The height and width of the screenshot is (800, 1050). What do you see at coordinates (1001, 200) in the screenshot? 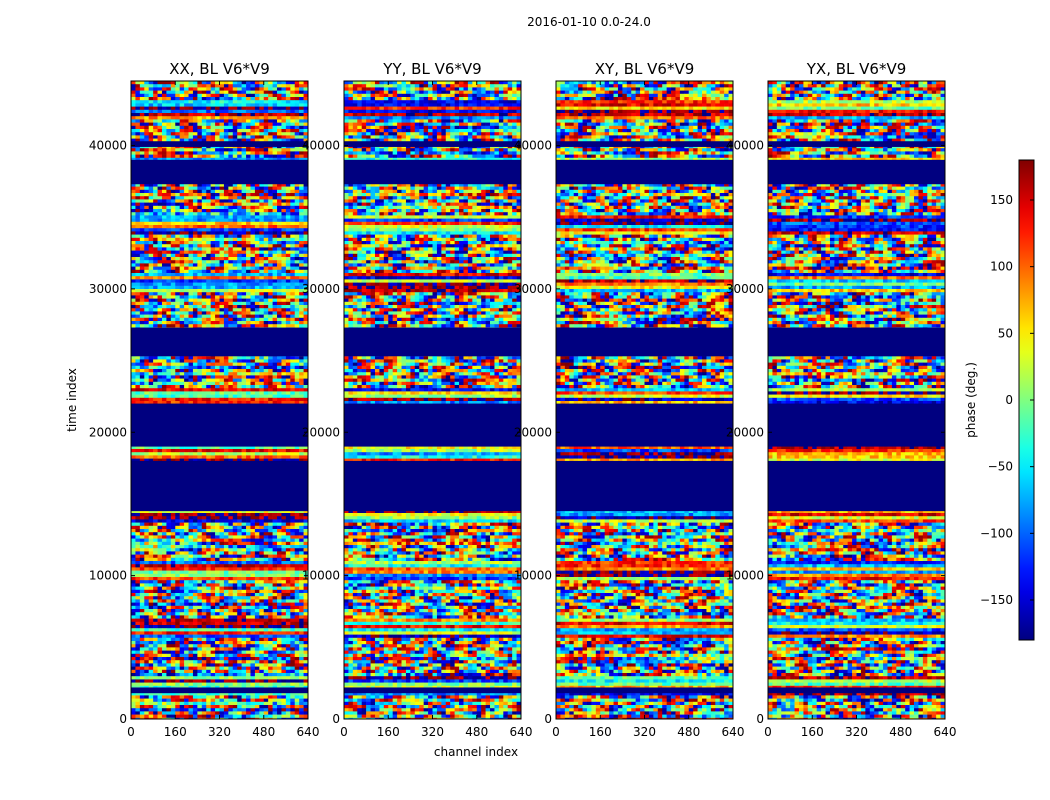
I see `colorbar-tick-label: 150` at bounding box center [1001, 200].